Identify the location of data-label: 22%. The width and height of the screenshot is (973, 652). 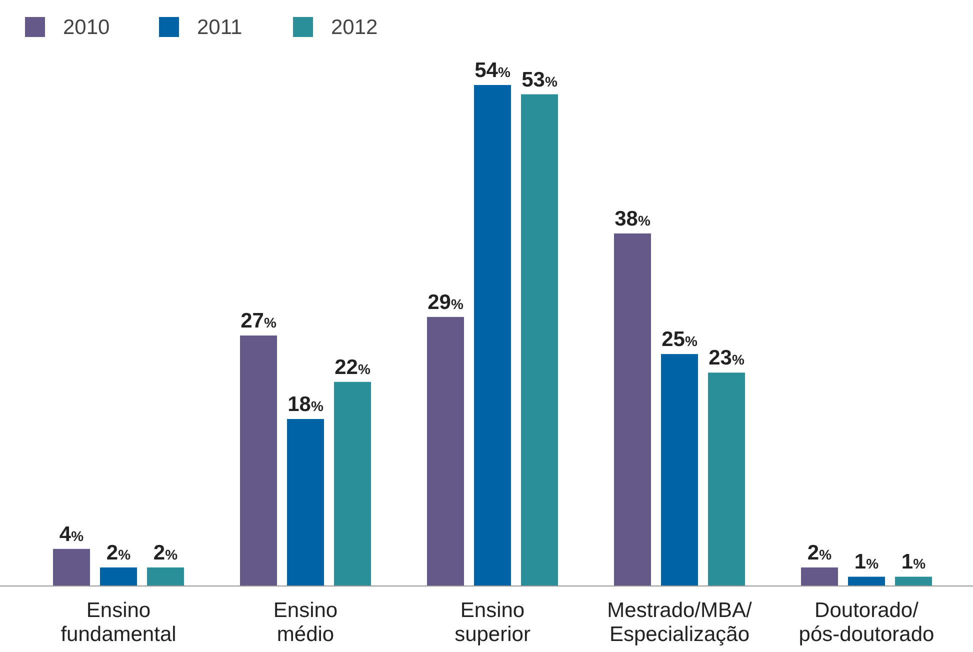
(352, 367).